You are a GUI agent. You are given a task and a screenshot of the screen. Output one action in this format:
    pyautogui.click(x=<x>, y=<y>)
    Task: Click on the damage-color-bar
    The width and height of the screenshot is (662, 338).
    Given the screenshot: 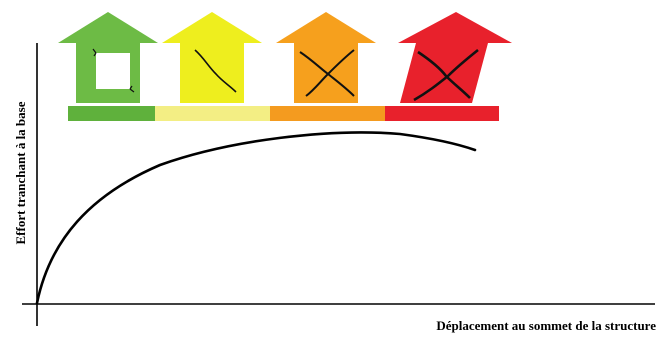 What is the action you would take?
    pyautogui.click(x=283, y=113)
    